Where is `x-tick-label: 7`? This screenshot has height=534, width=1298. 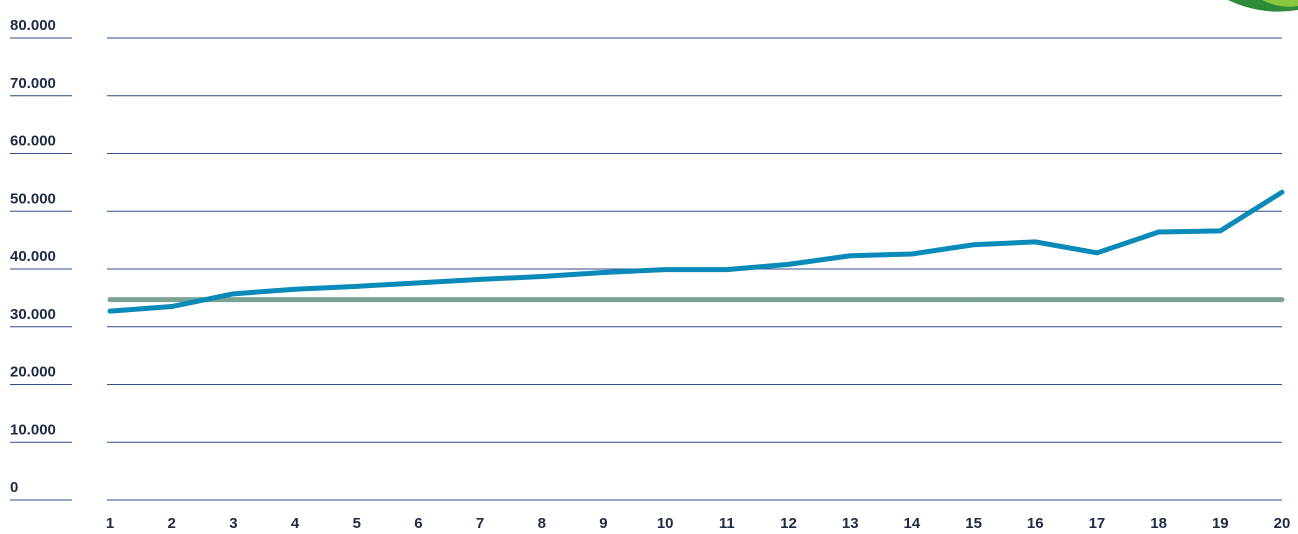 x-tick-label: 7 is located at coordinates (480, 523).